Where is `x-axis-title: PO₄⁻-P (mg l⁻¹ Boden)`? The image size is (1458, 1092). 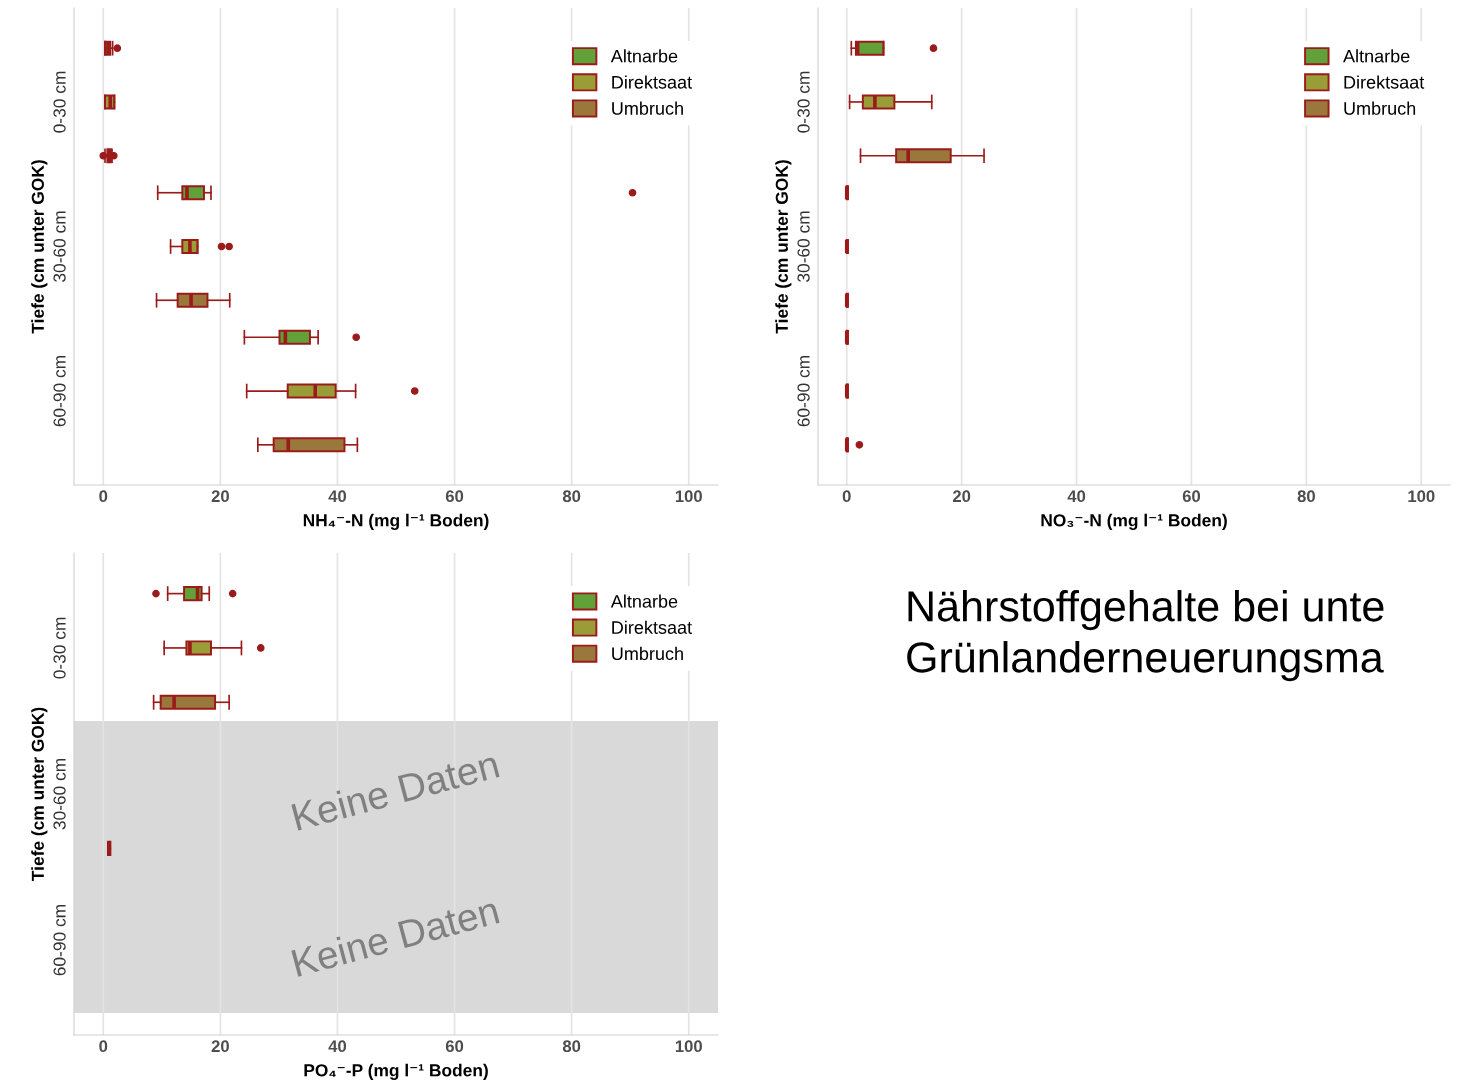 x-axis-title: PO₄⁻-P (mg l⁻¹ Boden) is located at coordinates (396, 1071).